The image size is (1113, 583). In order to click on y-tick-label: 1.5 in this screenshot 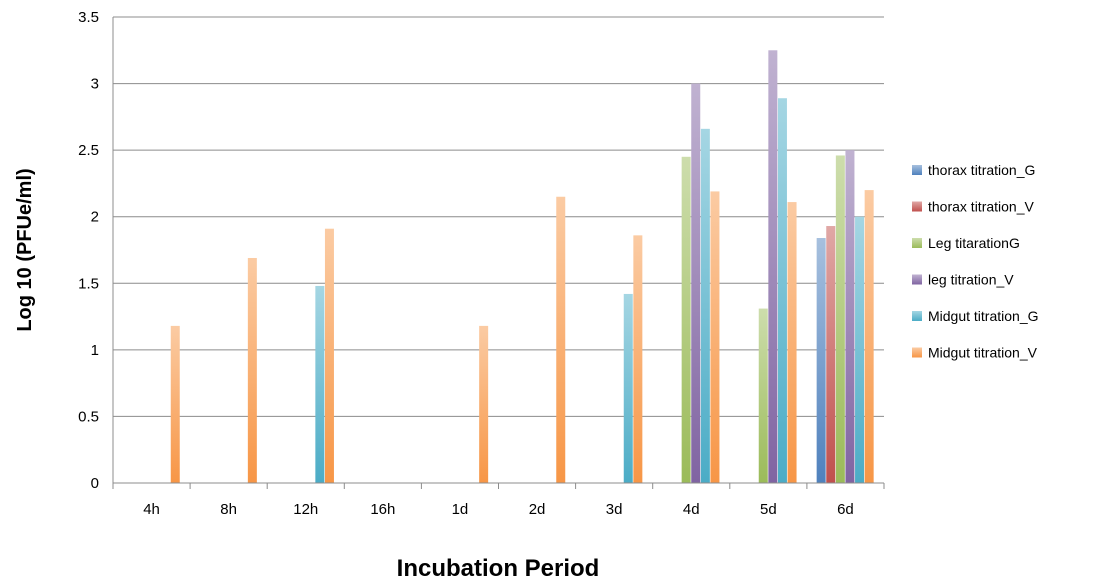, I will do `click(88, 283)`.